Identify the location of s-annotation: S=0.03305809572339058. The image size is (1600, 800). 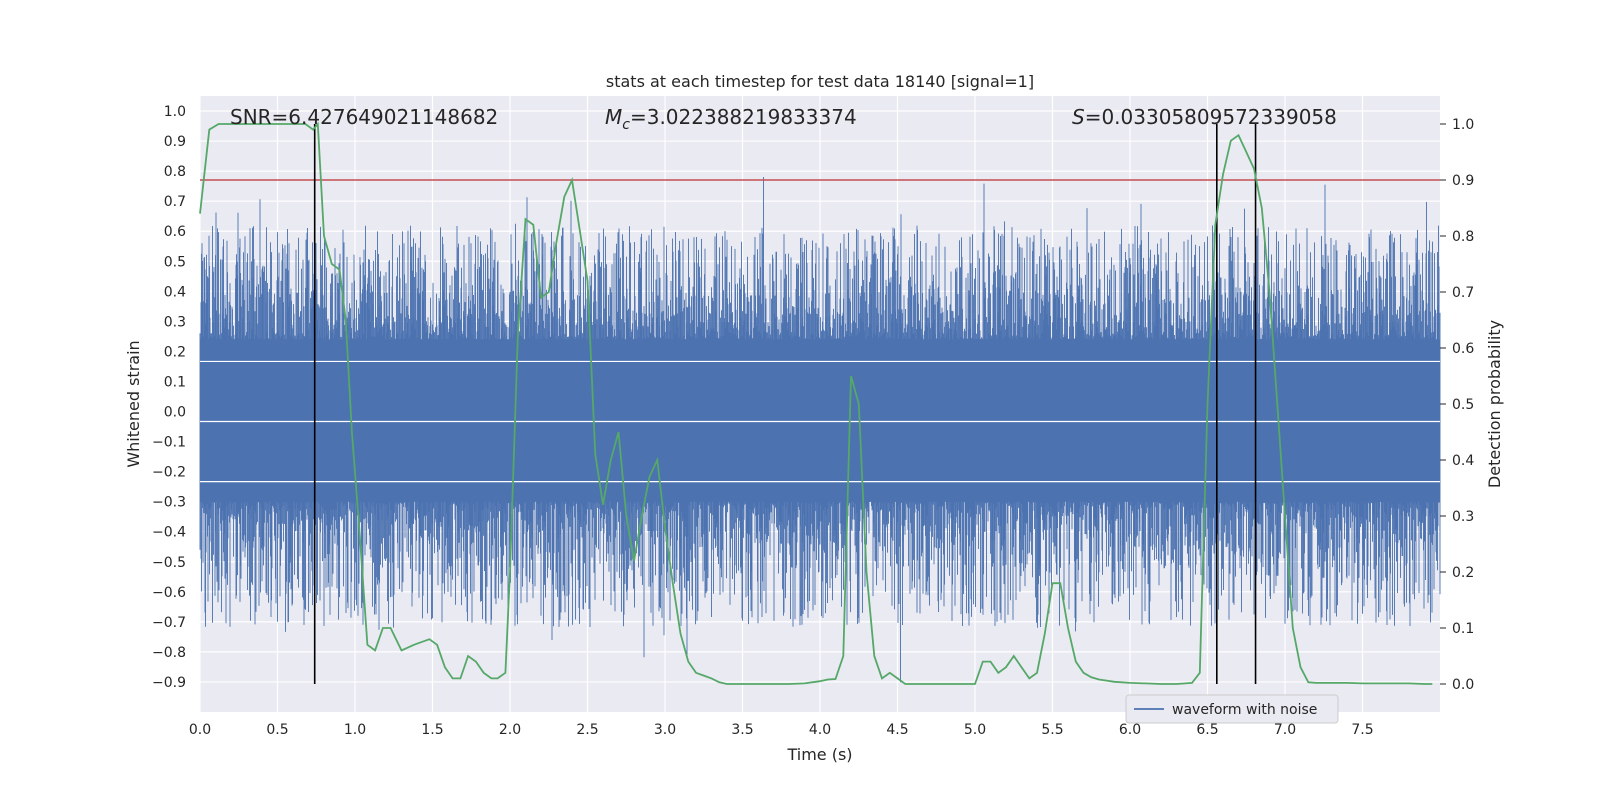
(1204, 117).